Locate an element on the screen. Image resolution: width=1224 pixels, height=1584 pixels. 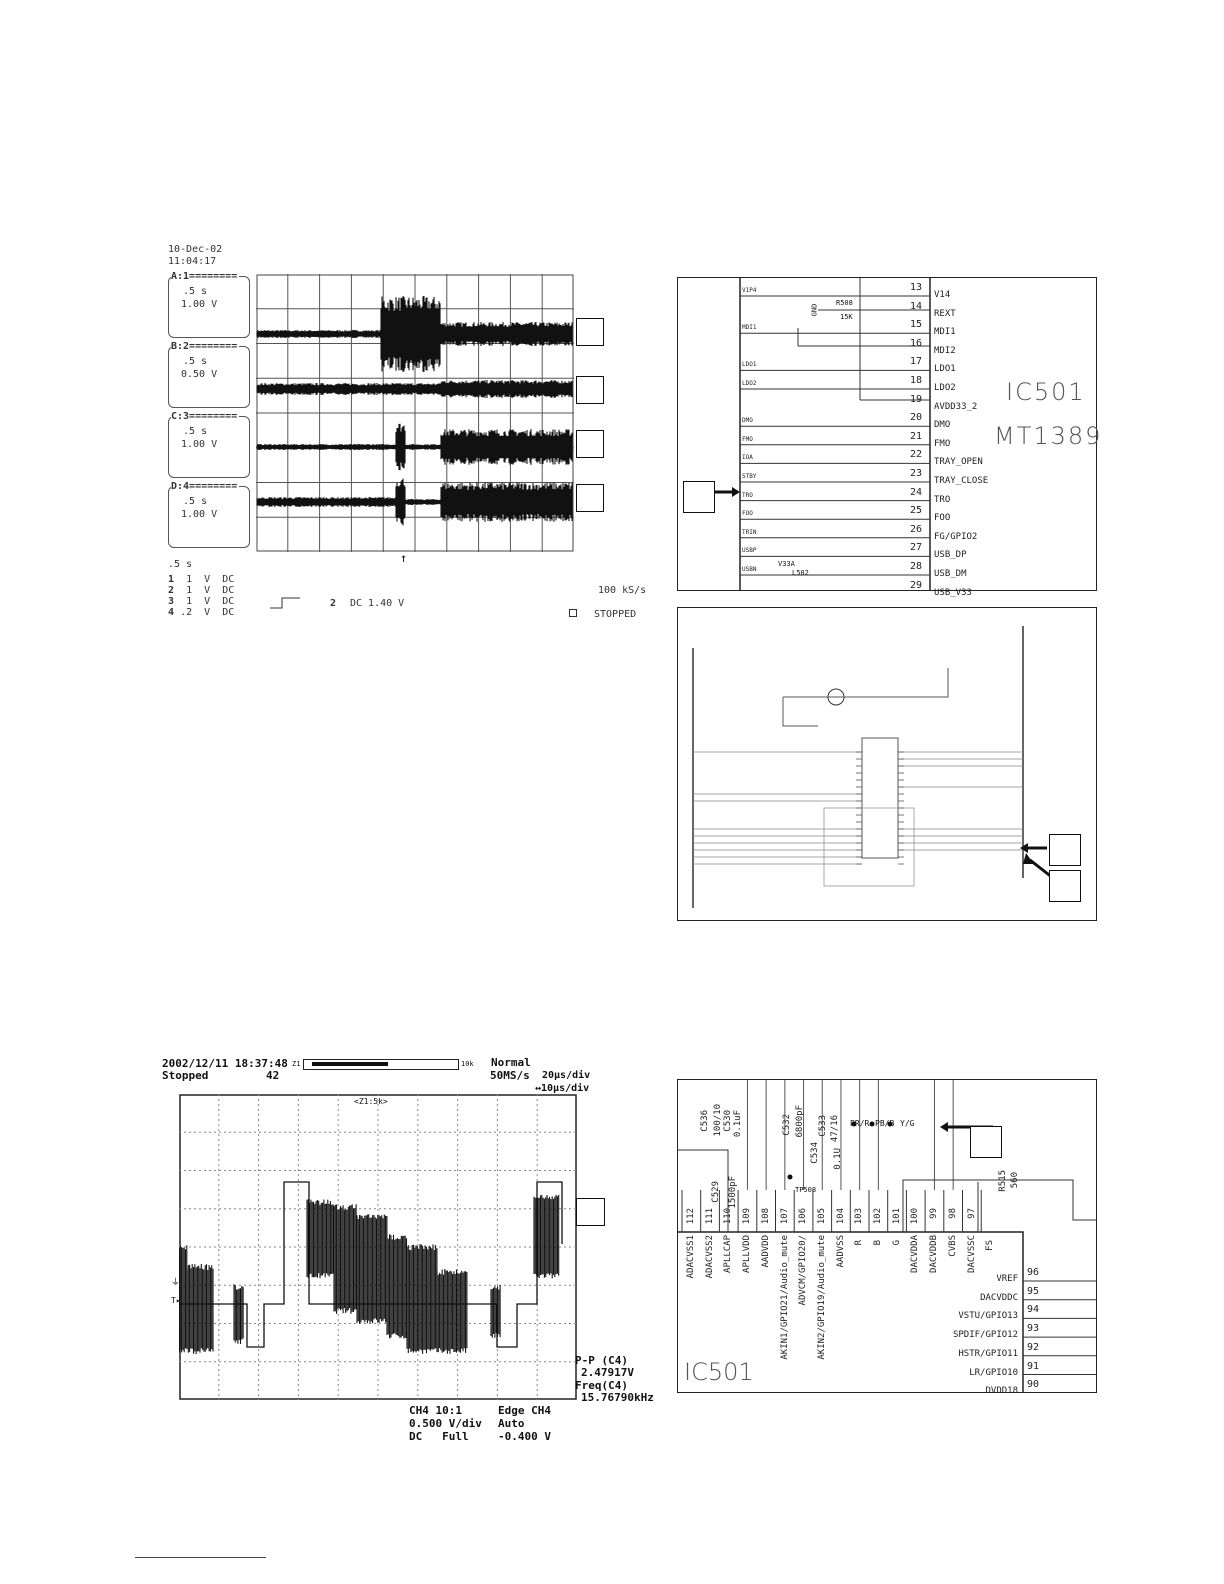
pin-number: 14 is located at coordinates (916, 306).